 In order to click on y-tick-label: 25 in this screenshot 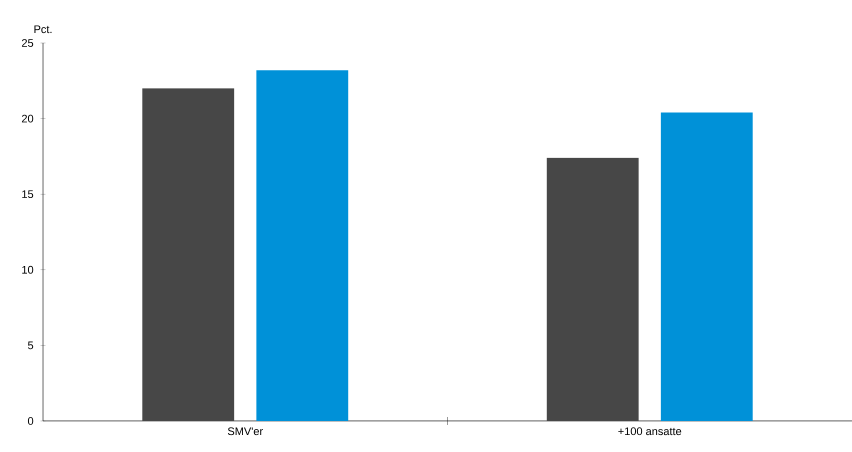, I will do `click(28, 43)`.